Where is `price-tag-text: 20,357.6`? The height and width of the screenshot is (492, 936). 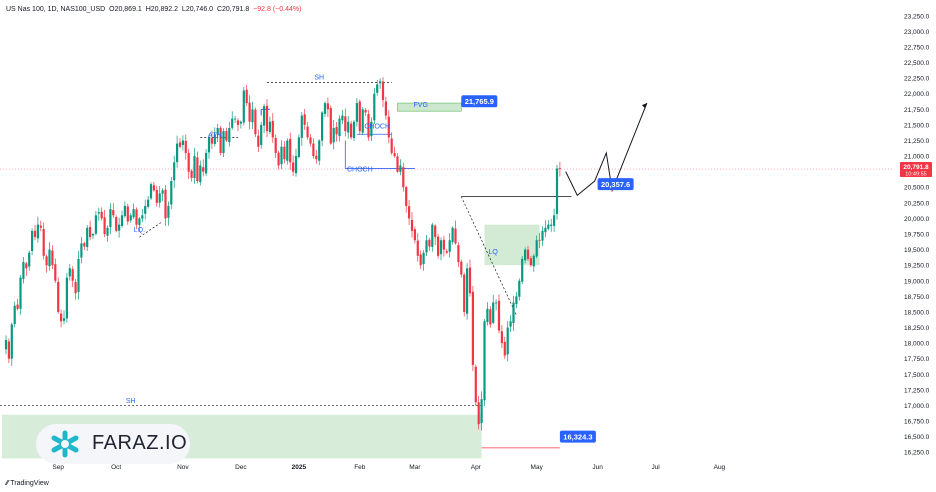
price-tag-text: 20,357.6 is located at coordinates (615, 184).